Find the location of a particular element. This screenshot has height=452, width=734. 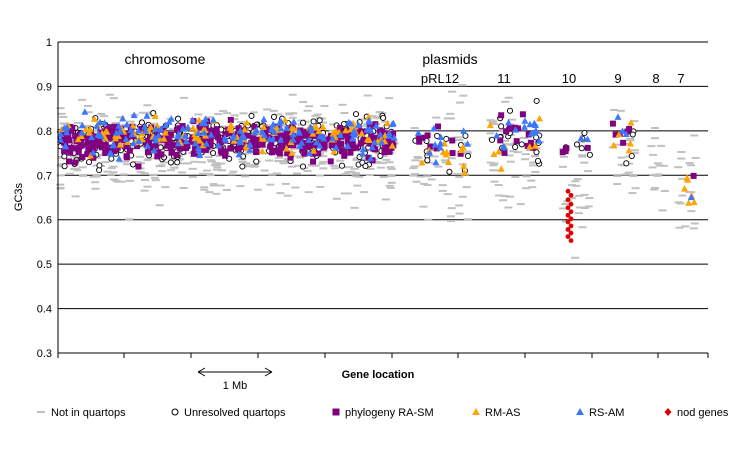

legend-label: phylogeny RA-SM is located at coordinates (389, 413).